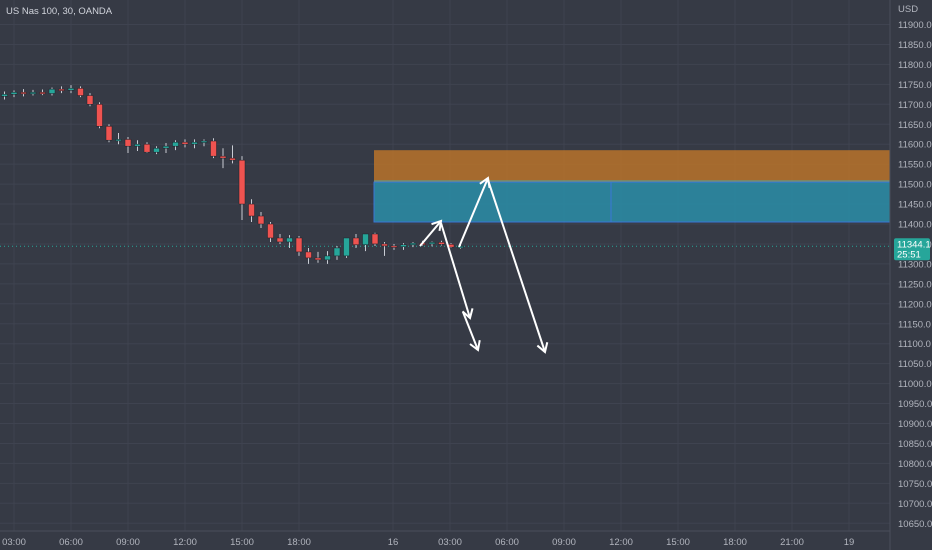 The image size is (932, 550). What do you see at coordinates (915, 45) in the screenshot?
I see `price-tick-label: 11850.0` at bounding box center [915, 45].